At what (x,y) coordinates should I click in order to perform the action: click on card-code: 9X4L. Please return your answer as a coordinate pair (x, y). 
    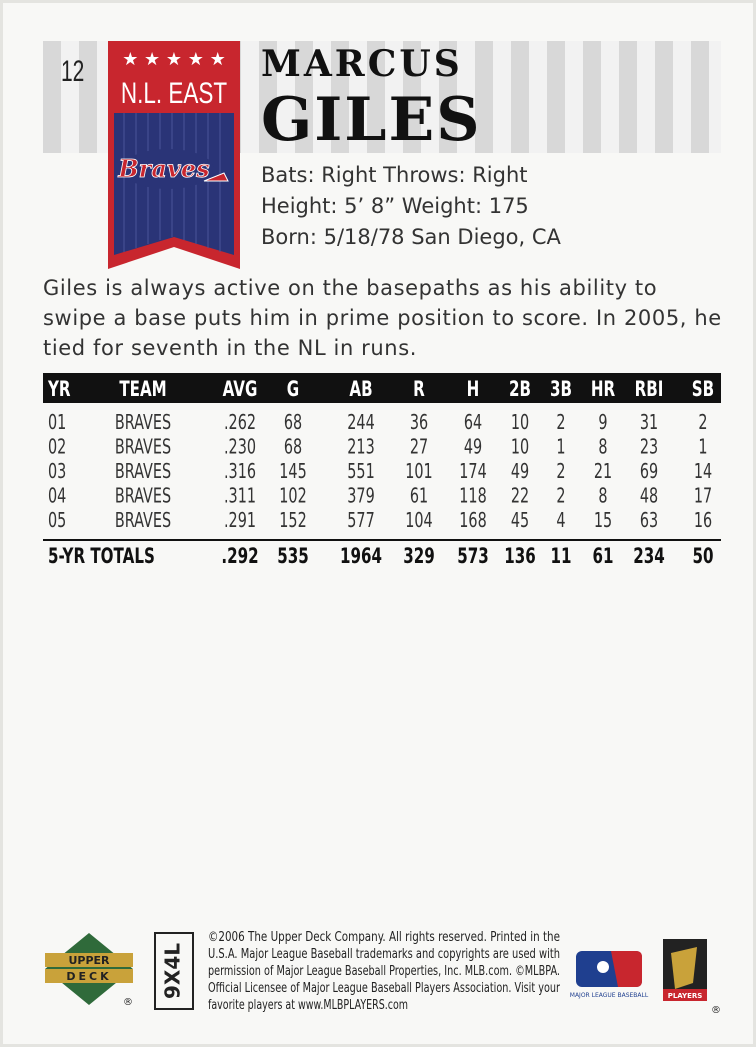
    Looking at the image, I should click on (173, 971).